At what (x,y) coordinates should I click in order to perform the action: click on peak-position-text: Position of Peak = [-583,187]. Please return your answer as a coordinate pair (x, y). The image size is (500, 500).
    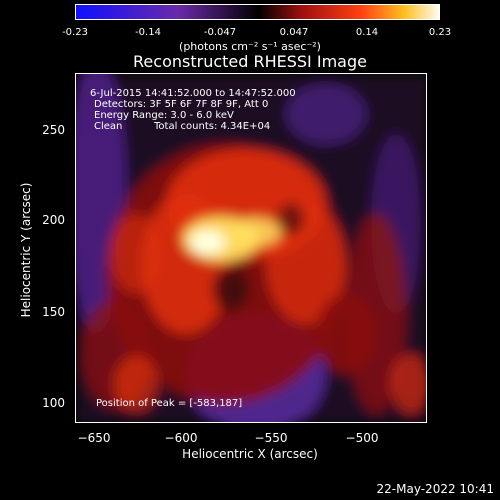
    Looking at the image, I should click on (169, 403).